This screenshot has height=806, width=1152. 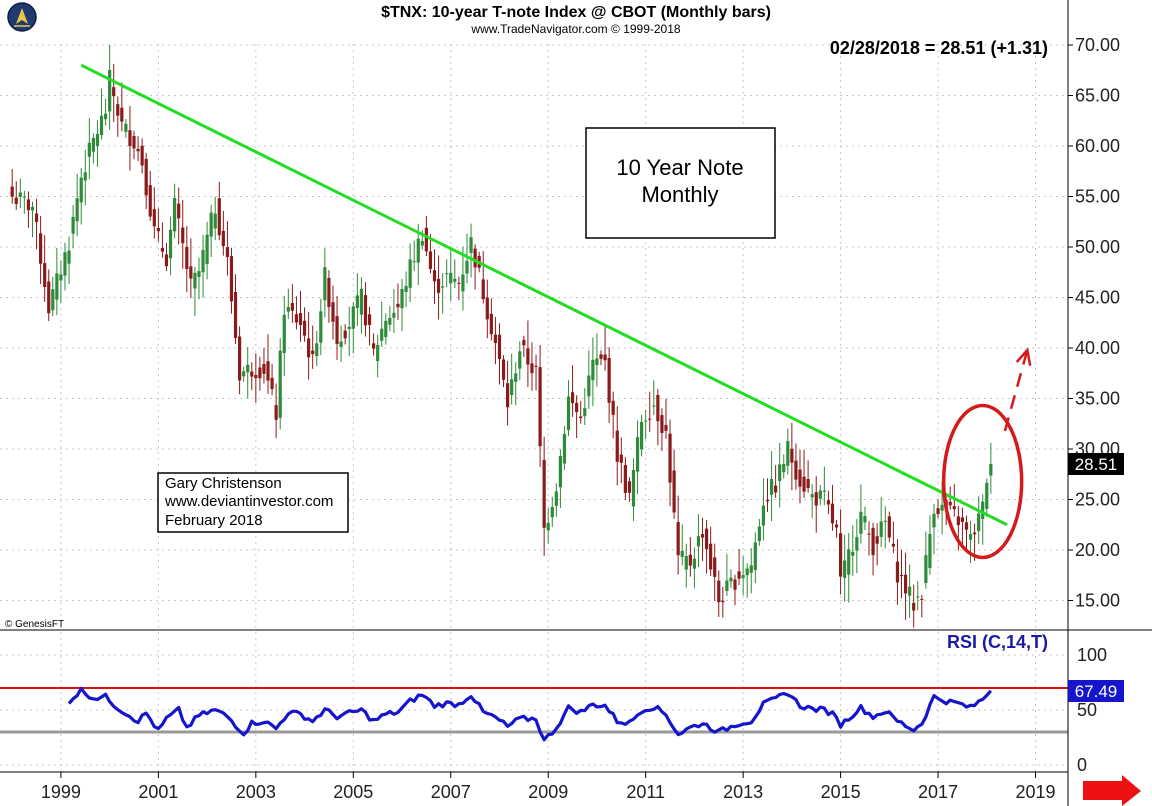 What do you see at coordinates (1097, 298) in the screenshot?
I see `price-tick-label: 45.00` at bounding box center [1097, 298].